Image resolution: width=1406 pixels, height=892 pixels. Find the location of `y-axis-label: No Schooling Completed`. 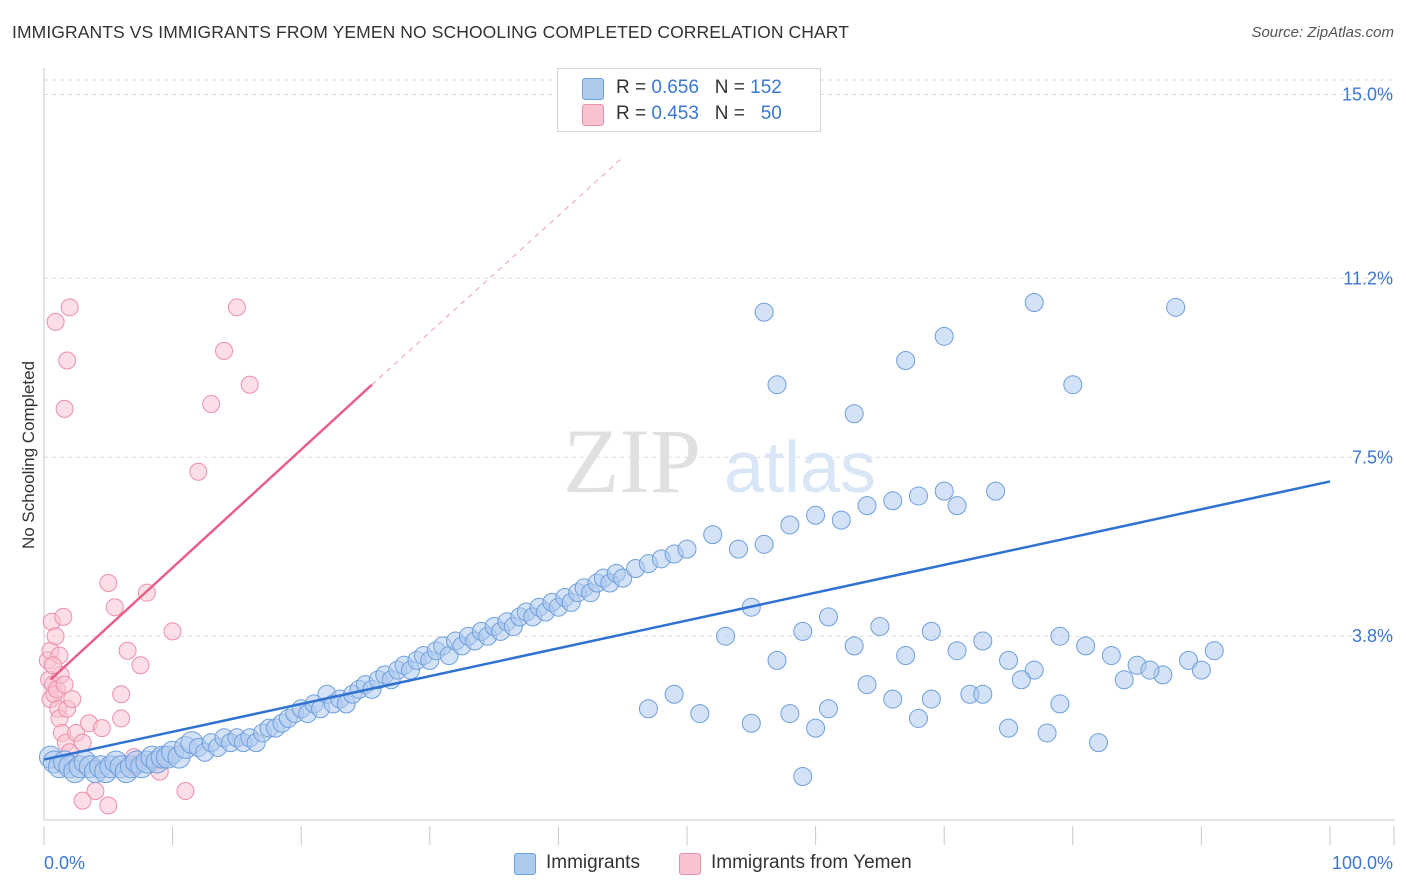

y-axis-label: No Schooling Completed is located at coordinates (28, 455).